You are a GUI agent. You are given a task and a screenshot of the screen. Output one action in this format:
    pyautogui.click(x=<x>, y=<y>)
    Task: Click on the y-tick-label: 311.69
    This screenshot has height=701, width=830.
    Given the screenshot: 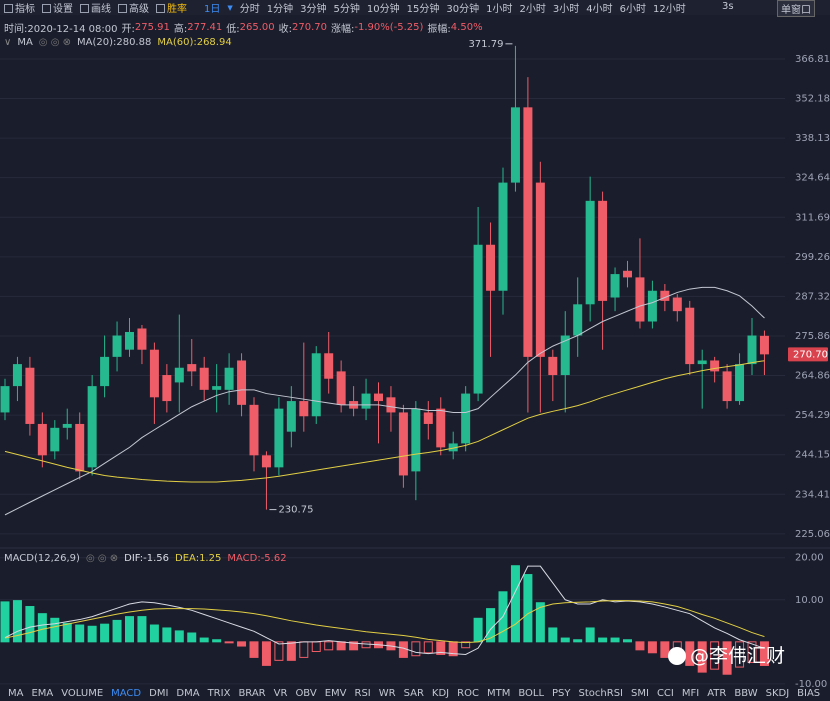 What is the action you would take?
    pyautogui.click(x=812, y=217)
    